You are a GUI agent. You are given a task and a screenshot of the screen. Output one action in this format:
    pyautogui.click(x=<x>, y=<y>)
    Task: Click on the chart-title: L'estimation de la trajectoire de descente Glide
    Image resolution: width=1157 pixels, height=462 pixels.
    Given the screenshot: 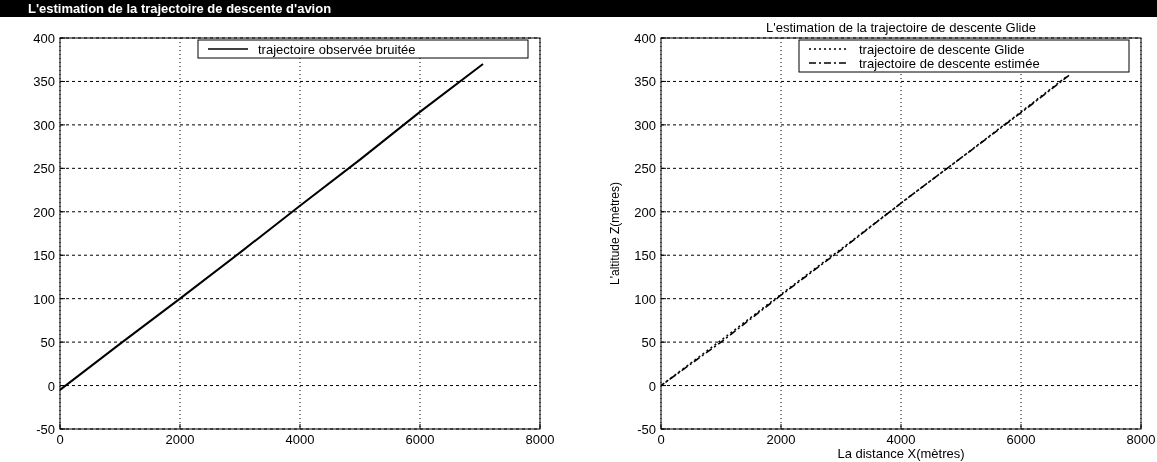 What is the action you would take?
    pyautogui.click(x=901, y=27)
    